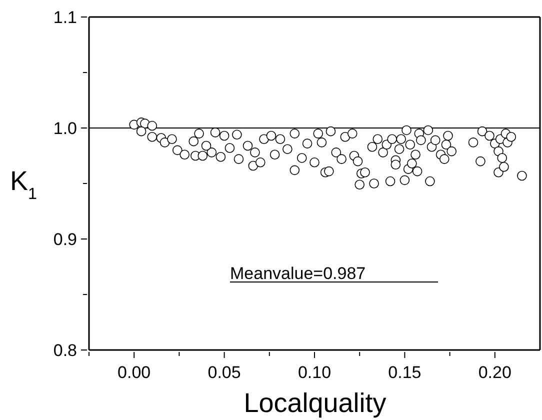 This screenshot has width=542, height=420. I want to click on y-tick-label: 1.1, so click(65, 17).